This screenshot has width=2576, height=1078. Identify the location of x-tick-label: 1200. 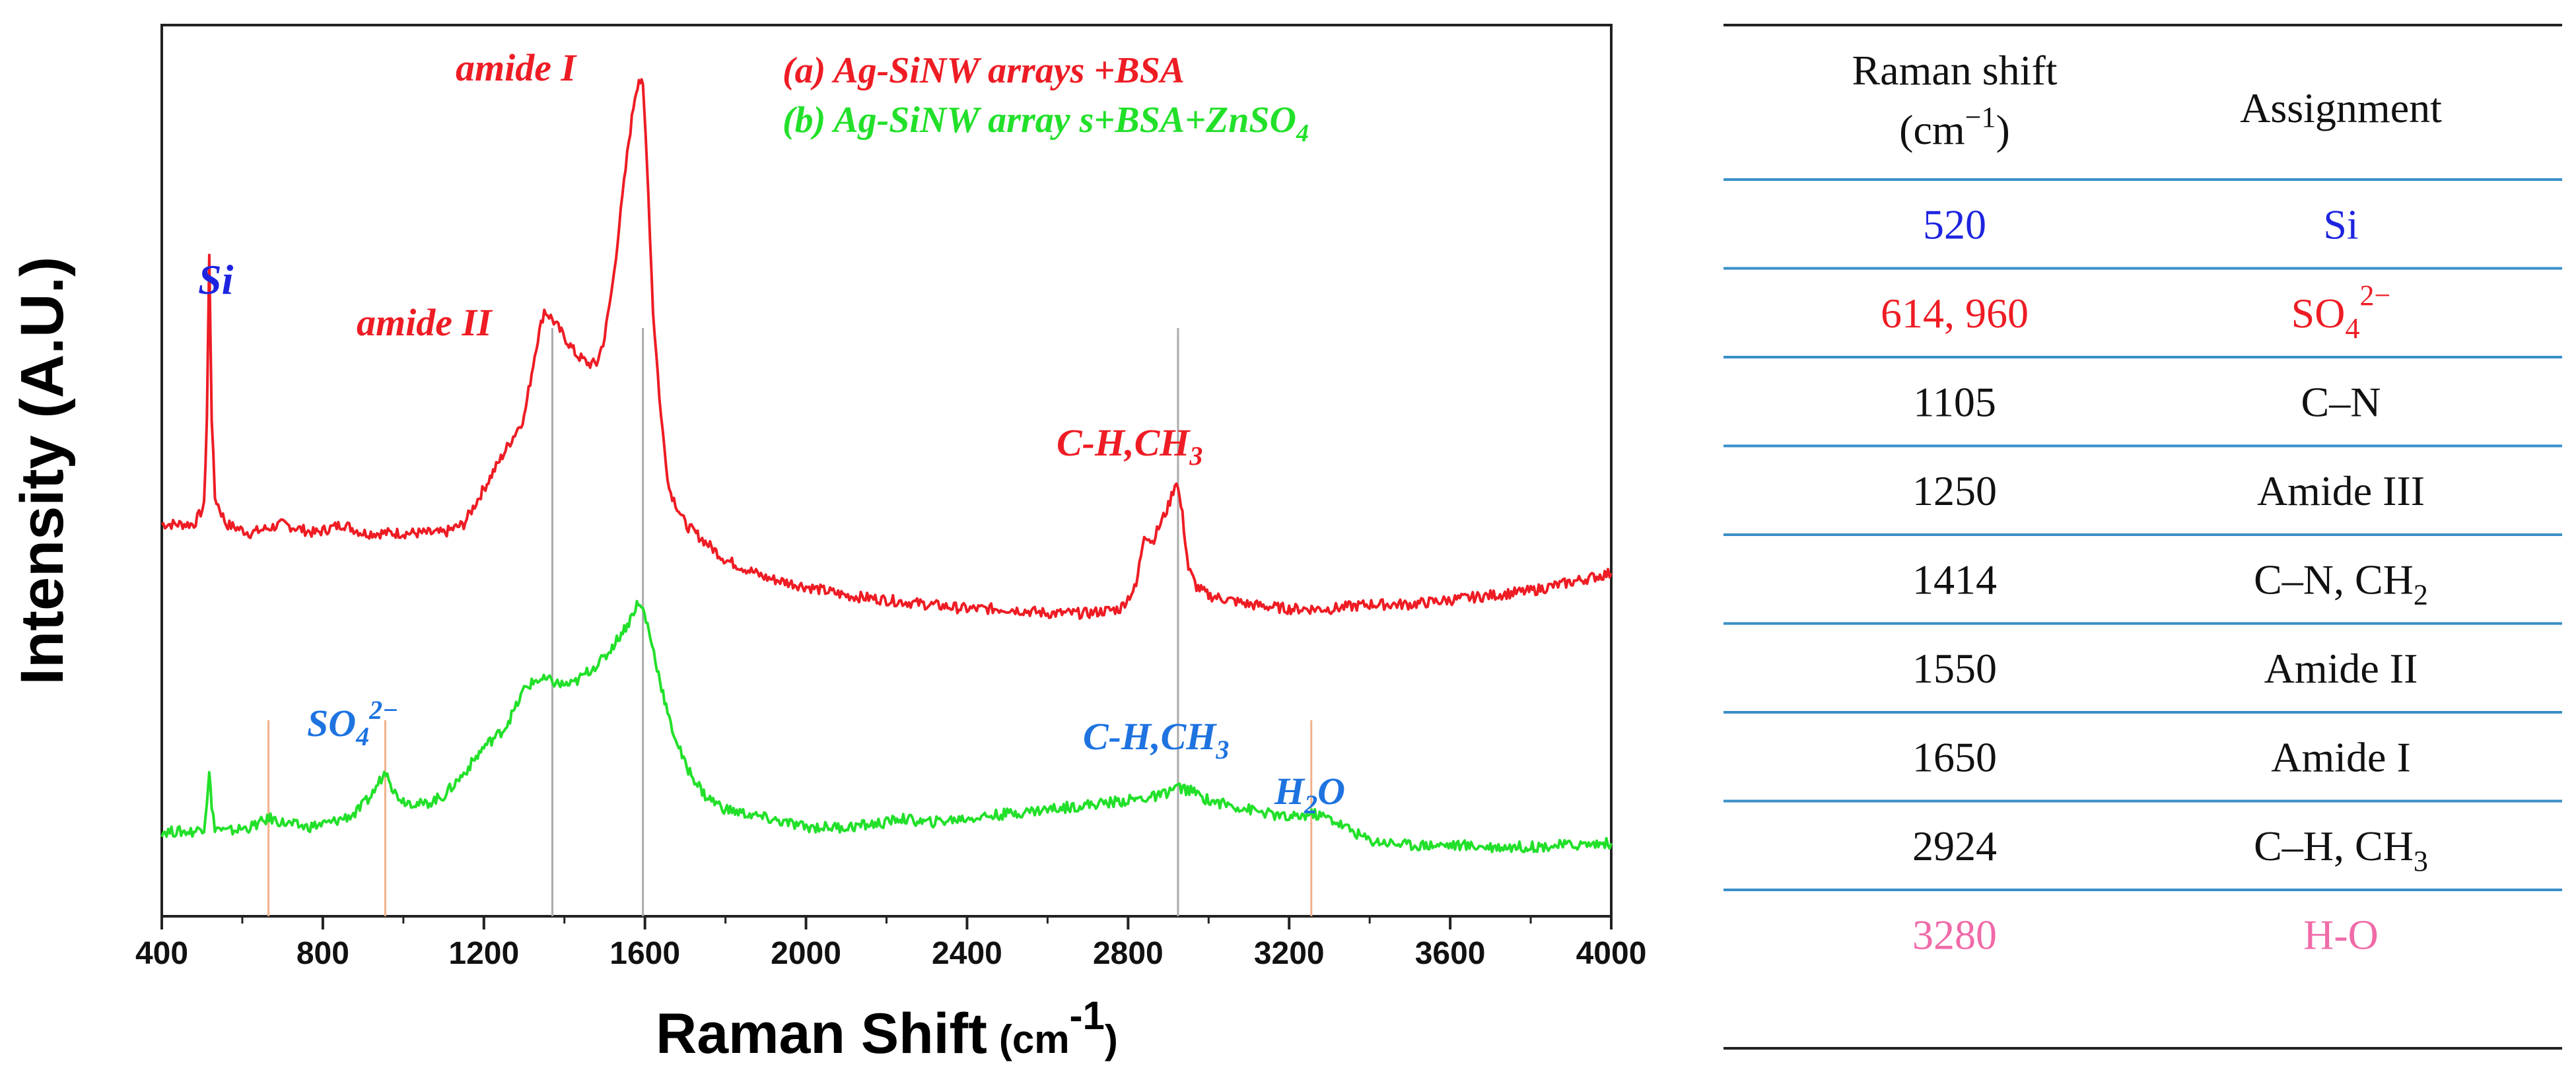
(484, 953).